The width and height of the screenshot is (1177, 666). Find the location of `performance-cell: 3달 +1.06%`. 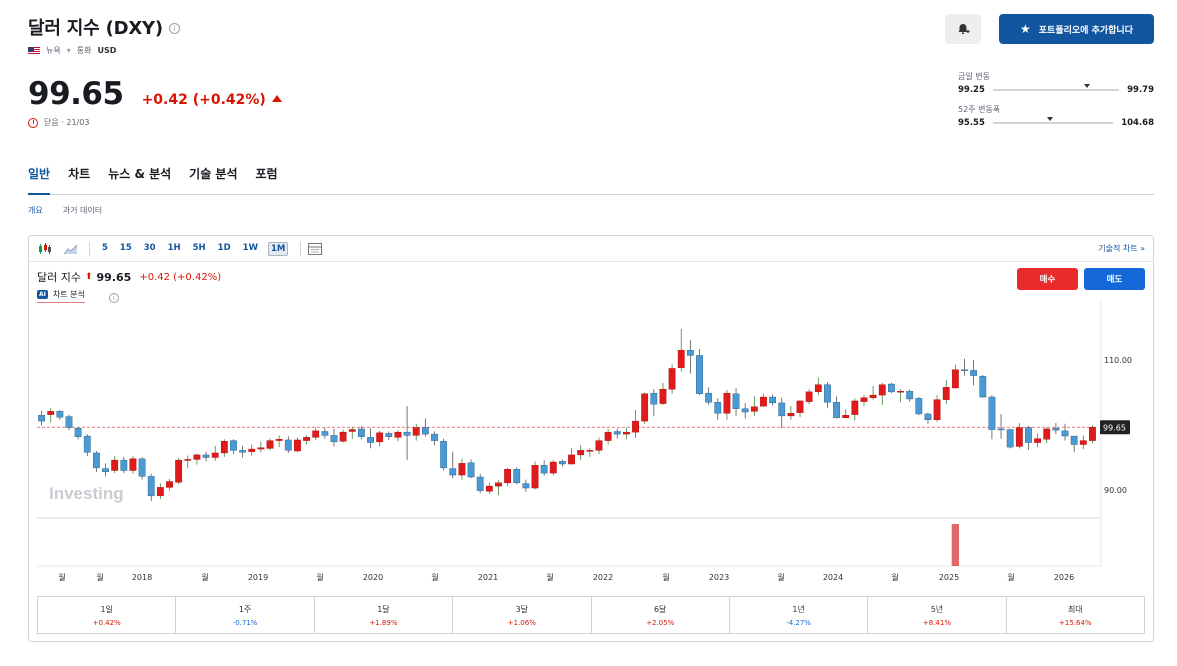

performance-cell: 3달 +1.06% is located at coordinates (522, 615).